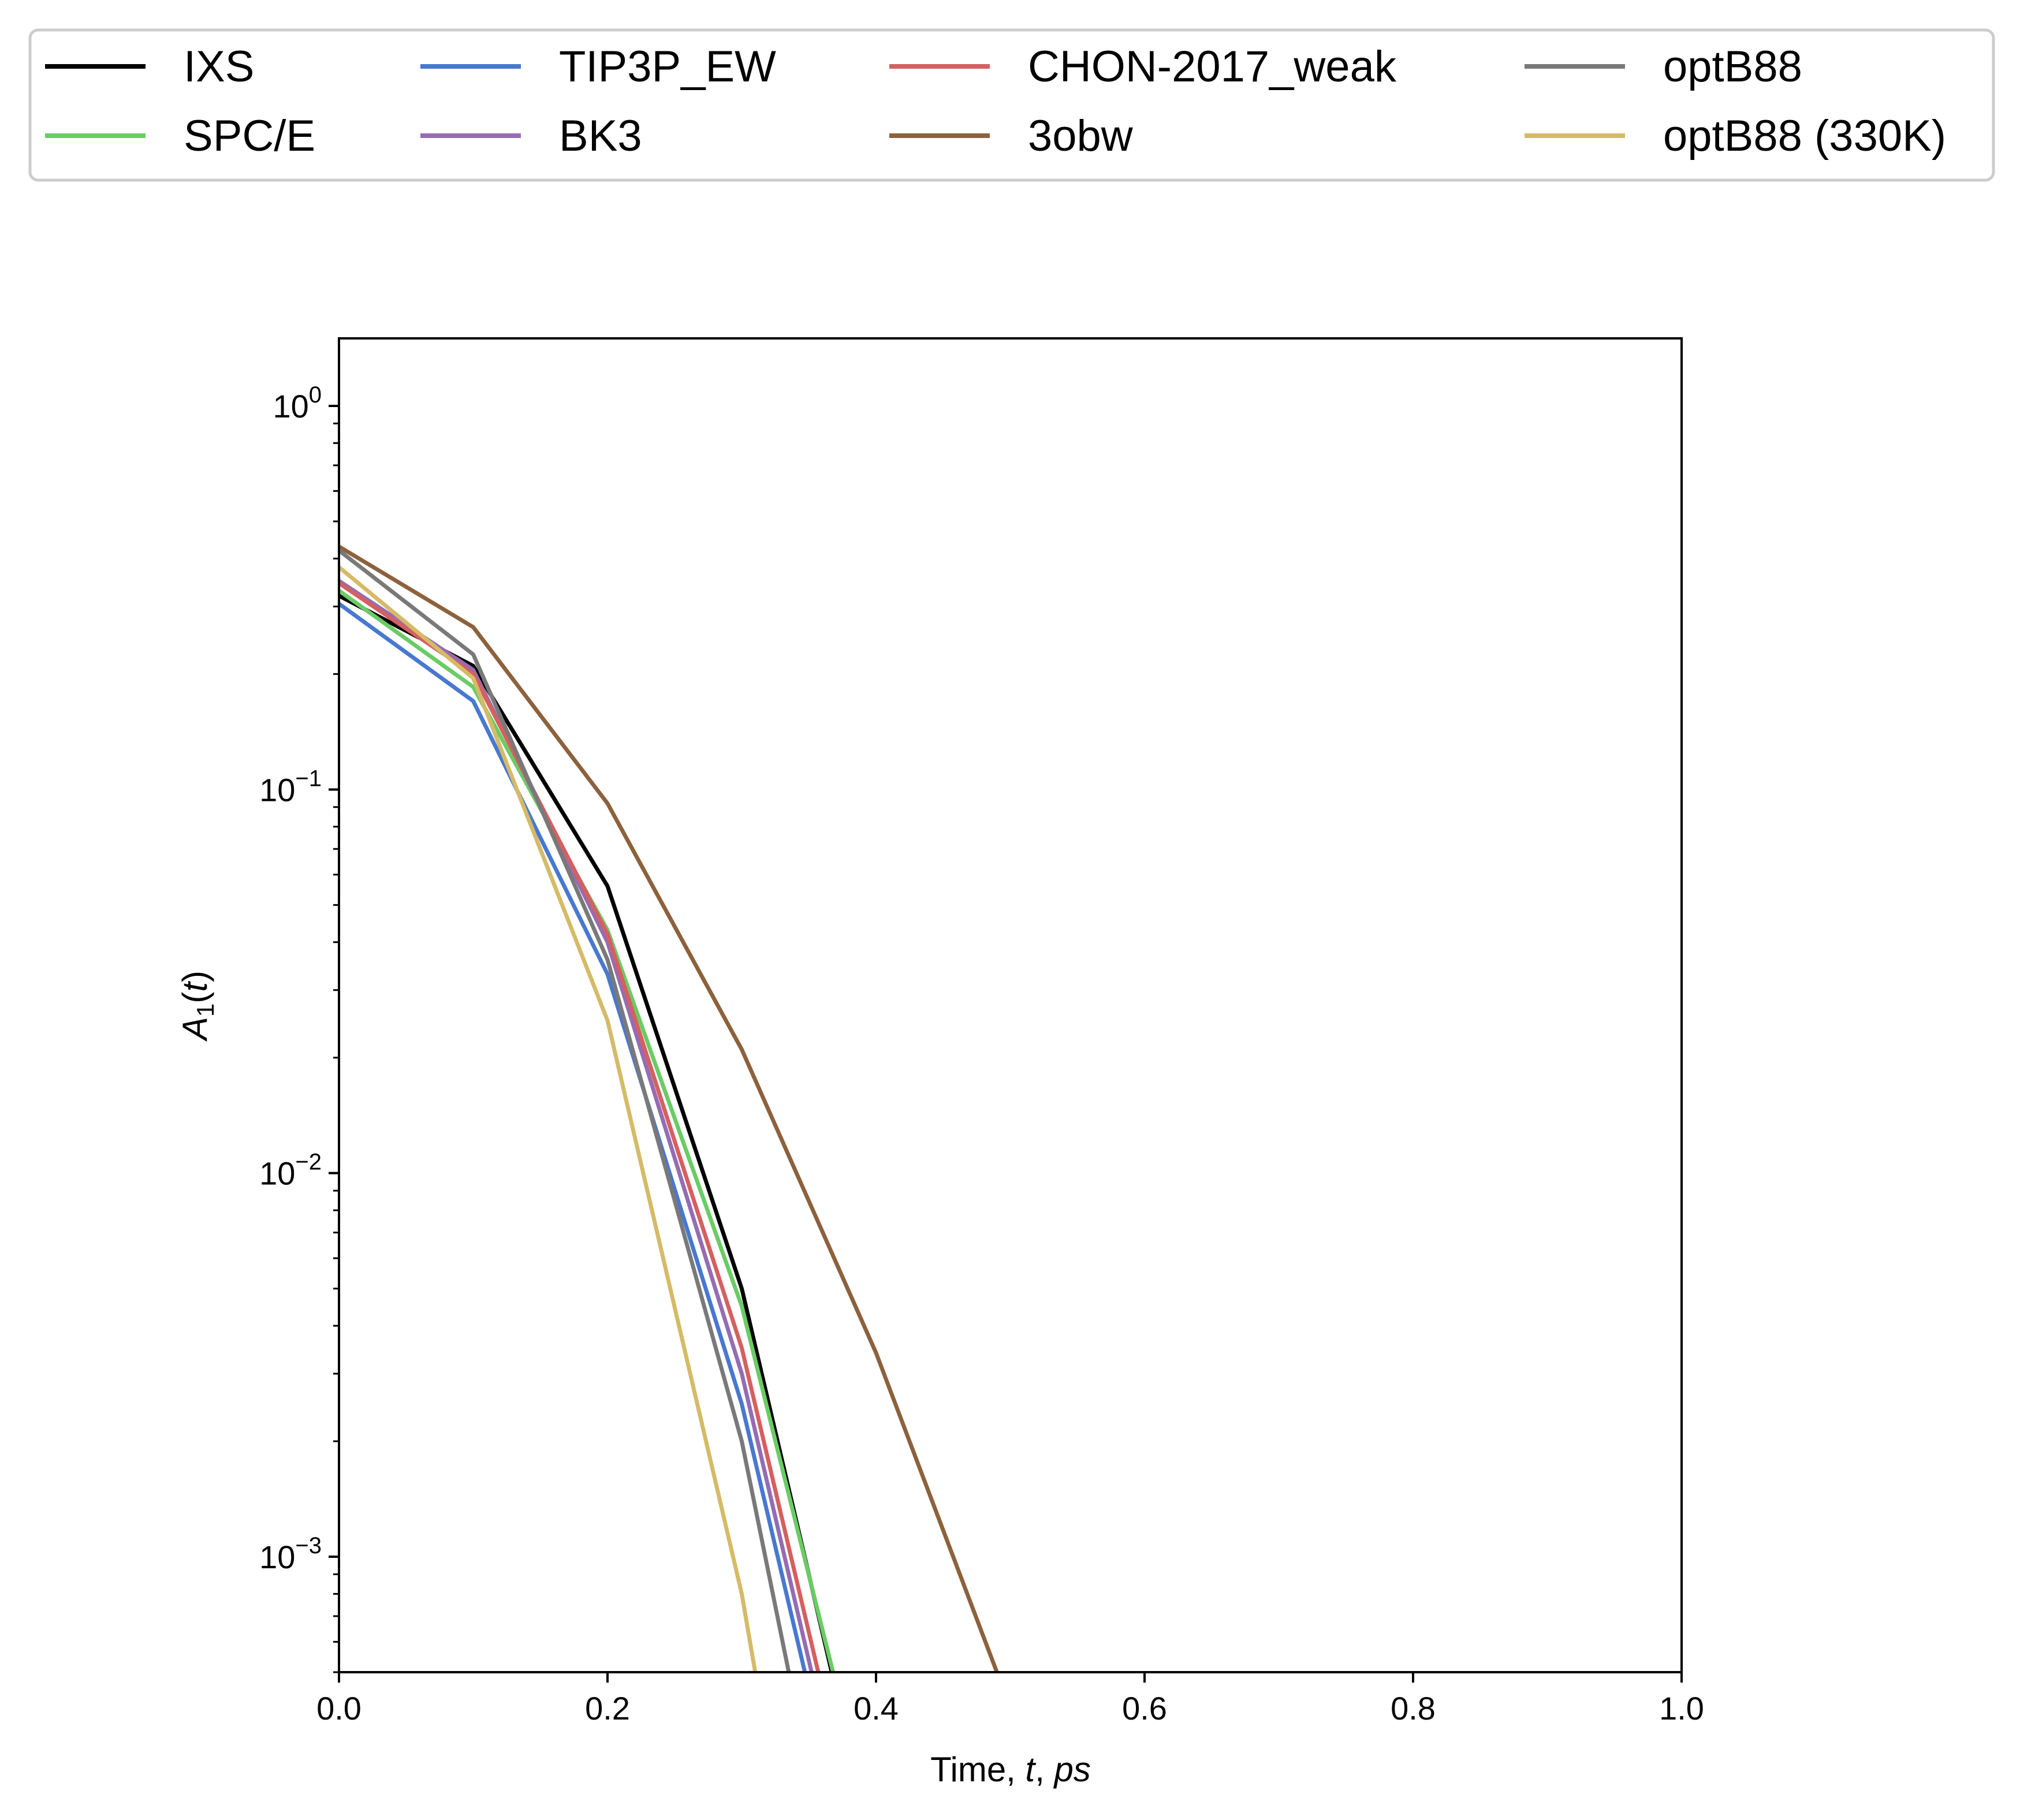 This screenshot has width=2020, height=1820. I want to click on legend-label-0: IXS, so click(219, 67).